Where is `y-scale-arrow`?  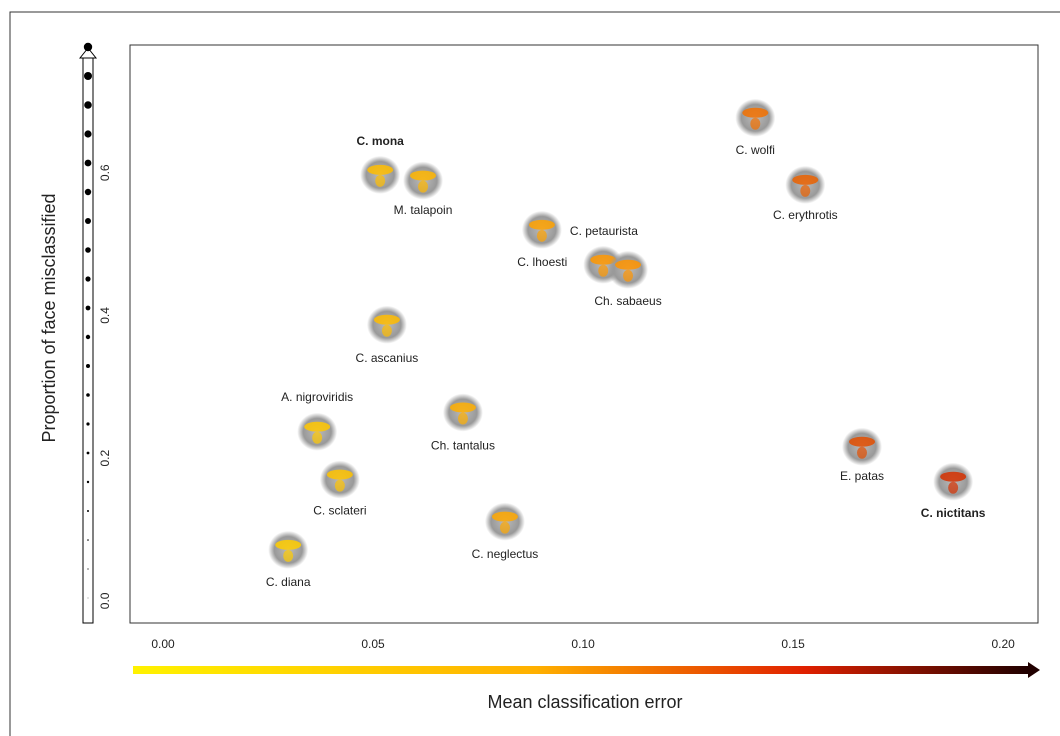
y-scale-arrow is located at coordinates (88, 53).